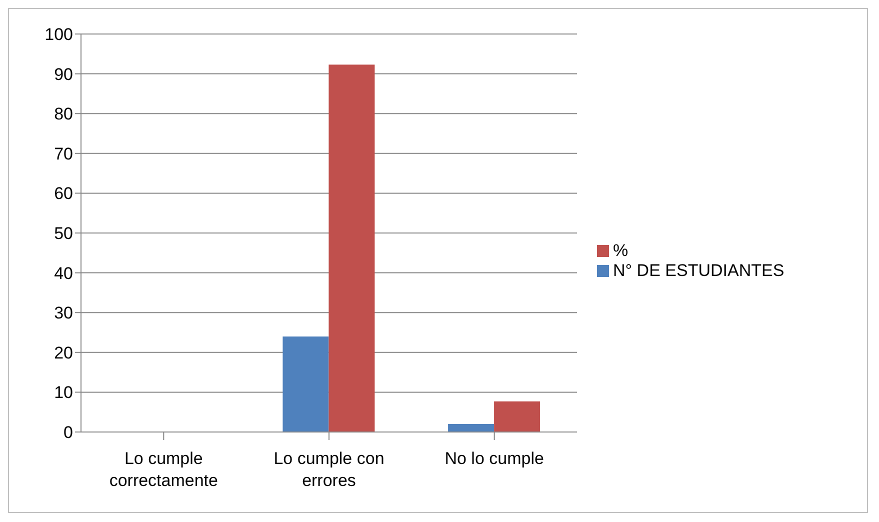 Image resolution: width=879 pixels, height=522 pixels. Describe the element at coordinates (63, 194) in the screenshot. I see `y-tick-label: 60` at that location.